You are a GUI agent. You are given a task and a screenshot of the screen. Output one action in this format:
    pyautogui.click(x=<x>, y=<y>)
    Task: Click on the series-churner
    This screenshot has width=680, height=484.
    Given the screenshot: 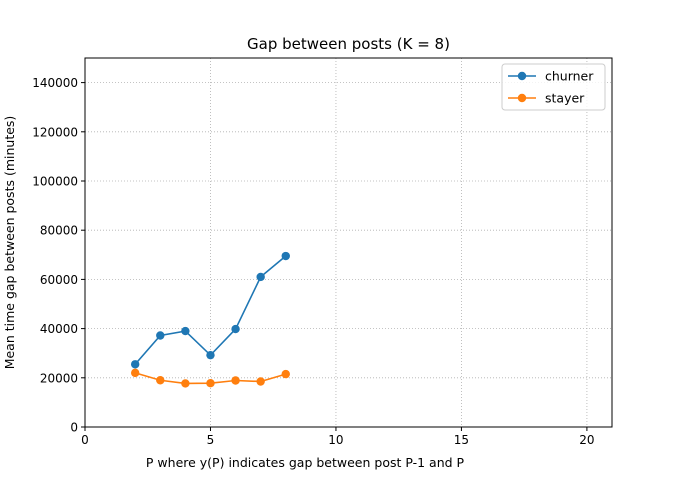 What is the action you would take?
    pyautogui.click(x=210, y=310)
    